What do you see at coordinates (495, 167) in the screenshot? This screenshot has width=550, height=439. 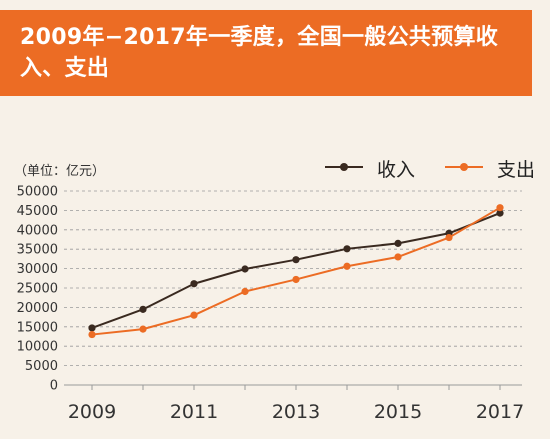 I see `legend-item-expenditure: 支出` at bounding box center [495, 167].